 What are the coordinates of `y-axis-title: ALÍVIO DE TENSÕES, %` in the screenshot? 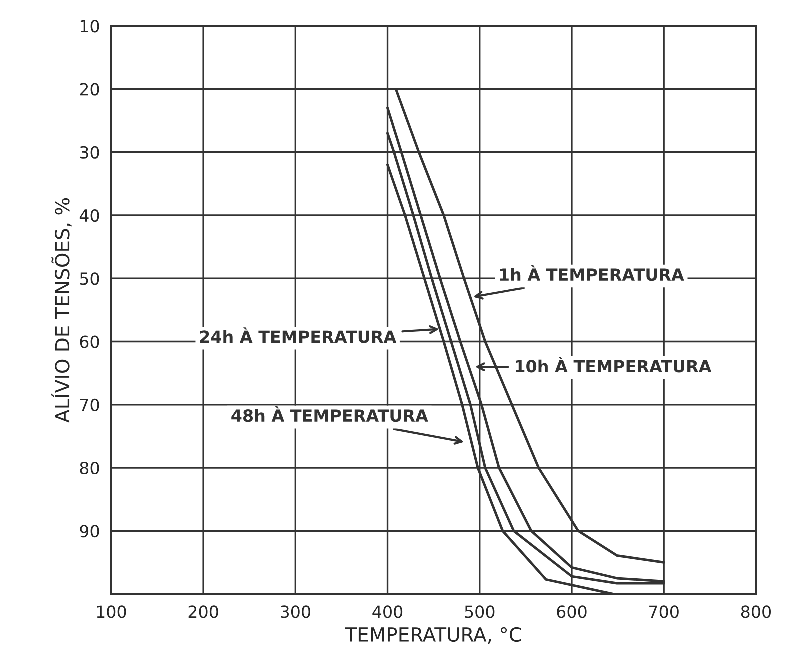 It's located at (62, 310).